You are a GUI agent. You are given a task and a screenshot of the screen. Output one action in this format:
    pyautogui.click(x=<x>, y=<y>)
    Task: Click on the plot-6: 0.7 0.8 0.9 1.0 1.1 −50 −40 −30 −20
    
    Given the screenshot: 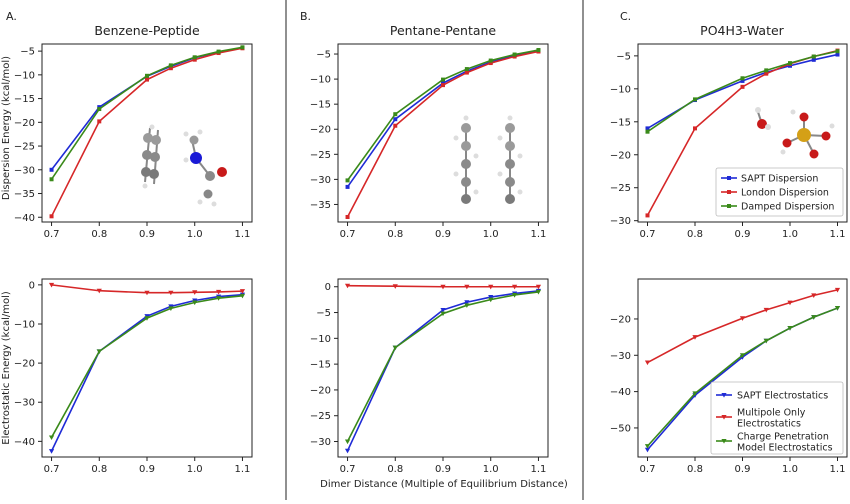 What is the action you would take?
    pyautogui.click(x=729, y=376)
    